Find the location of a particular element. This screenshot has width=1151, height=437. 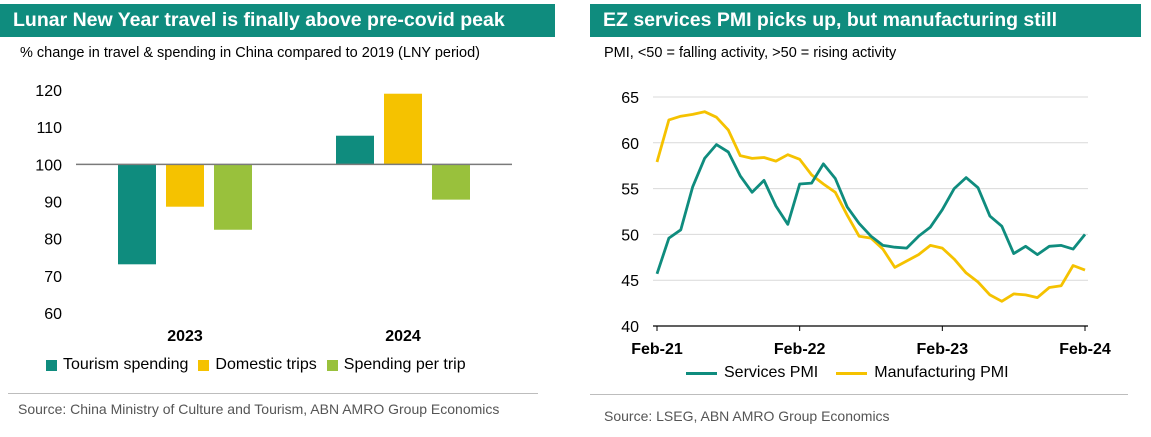

legend-item-domestic-trips: Domestic trips is located at coordinates (257, 365).